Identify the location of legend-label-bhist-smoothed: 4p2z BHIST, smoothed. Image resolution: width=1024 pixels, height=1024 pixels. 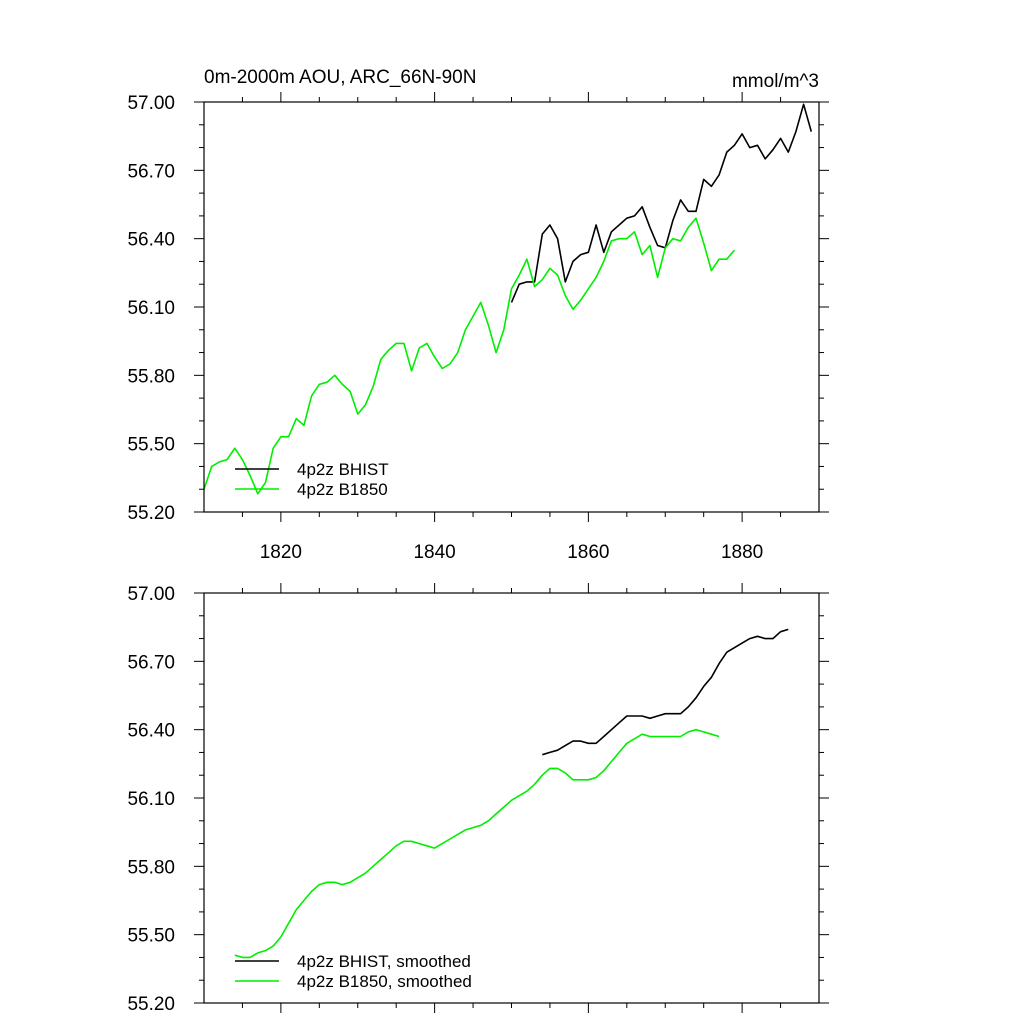
(384, 961).